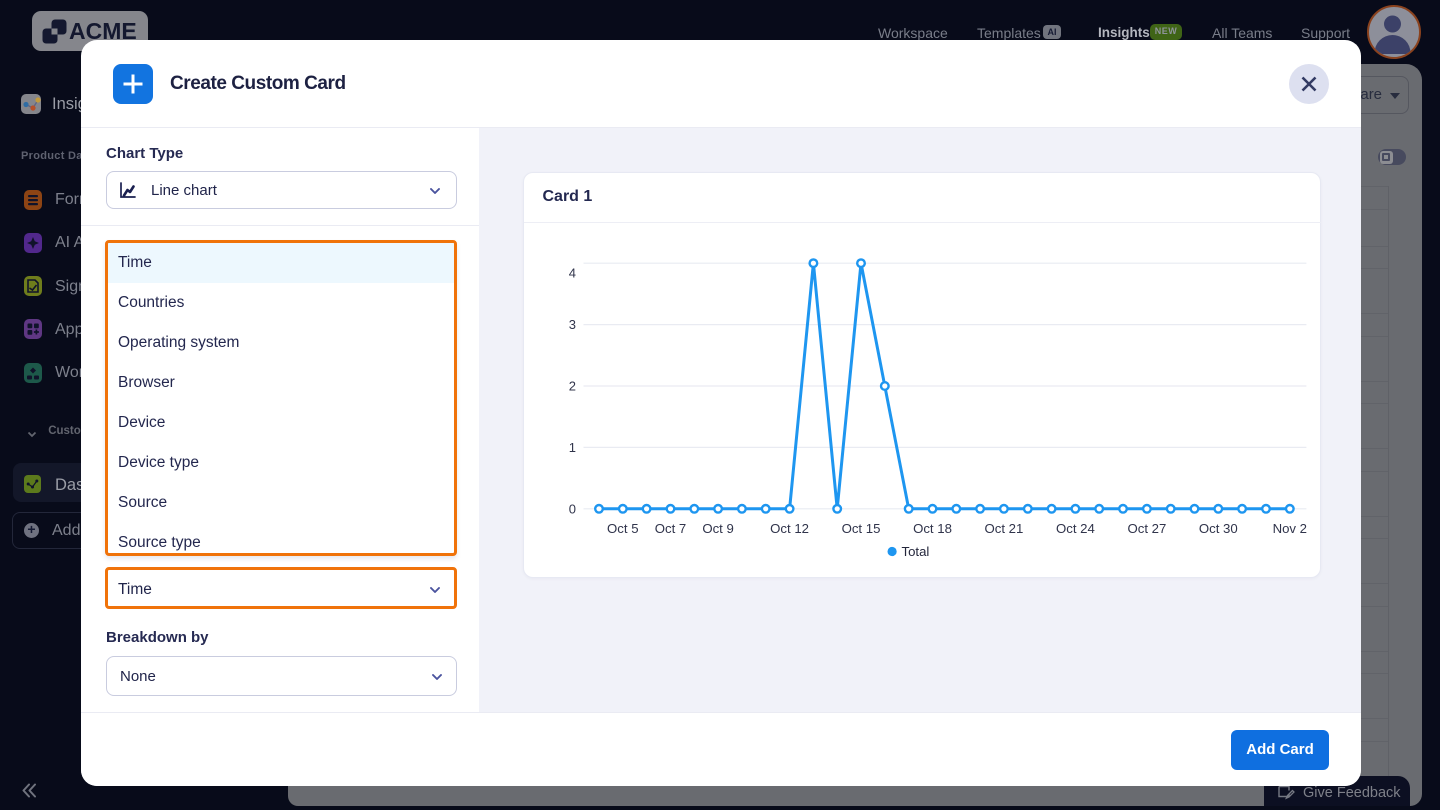 The height and width of the screenshot is (810, 1440). What do you see at coordinates (1074, 528) in the screenshot?
I see `svg-text: Oct 24` at bounding box center [1074, 528].